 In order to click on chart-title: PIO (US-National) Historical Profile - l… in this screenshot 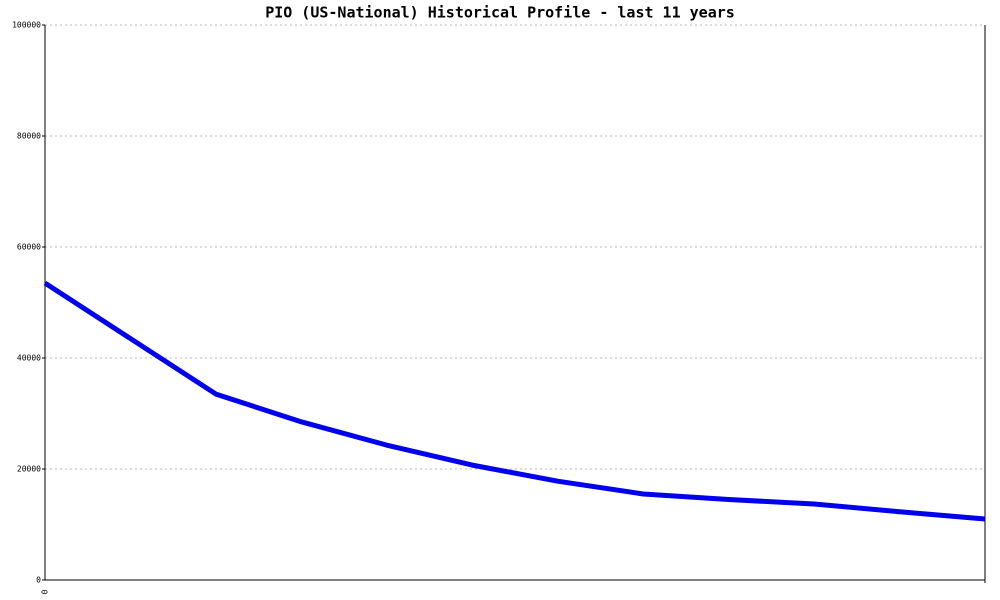, I will do `click(500, 13)`.